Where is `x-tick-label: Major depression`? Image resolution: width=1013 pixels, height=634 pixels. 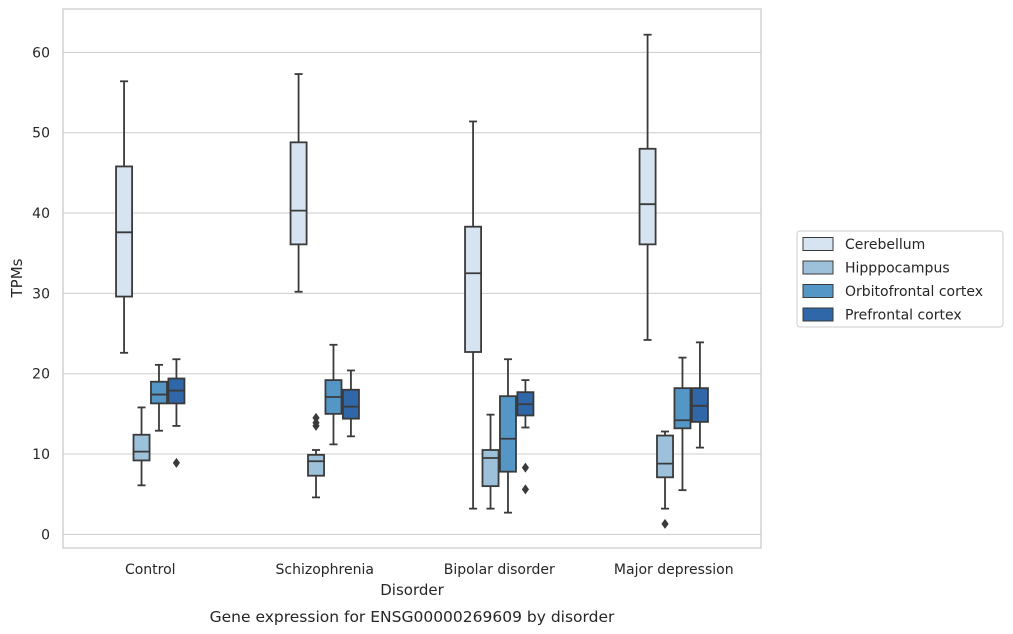
x-tick-label: Major depression is located at coordinates (674, 570).